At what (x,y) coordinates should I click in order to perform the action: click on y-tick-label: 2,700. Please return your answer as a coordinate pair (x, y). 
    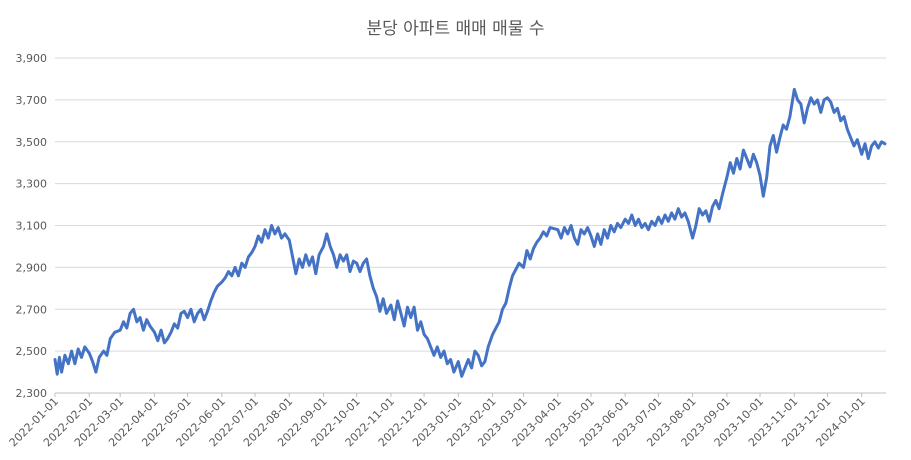
    Looking at the image, I should click on (32, 309).